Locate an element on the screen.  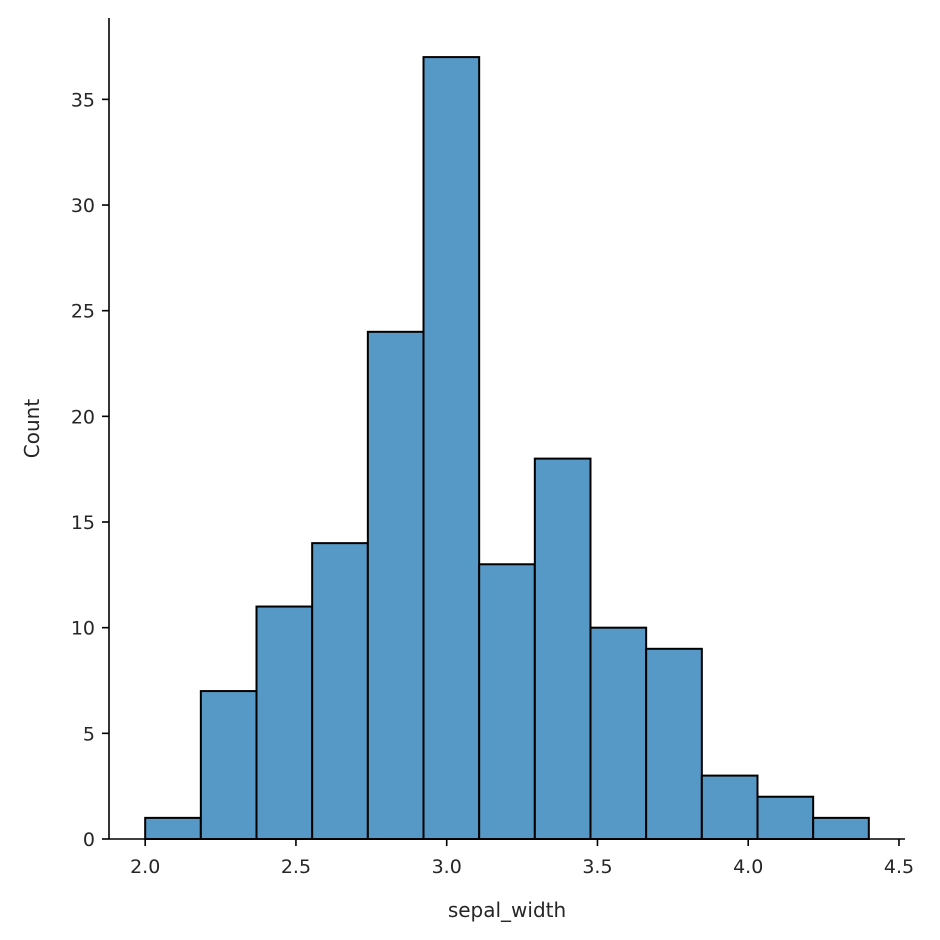
y-tick-label: 25 is located at coordinates (83, 312).